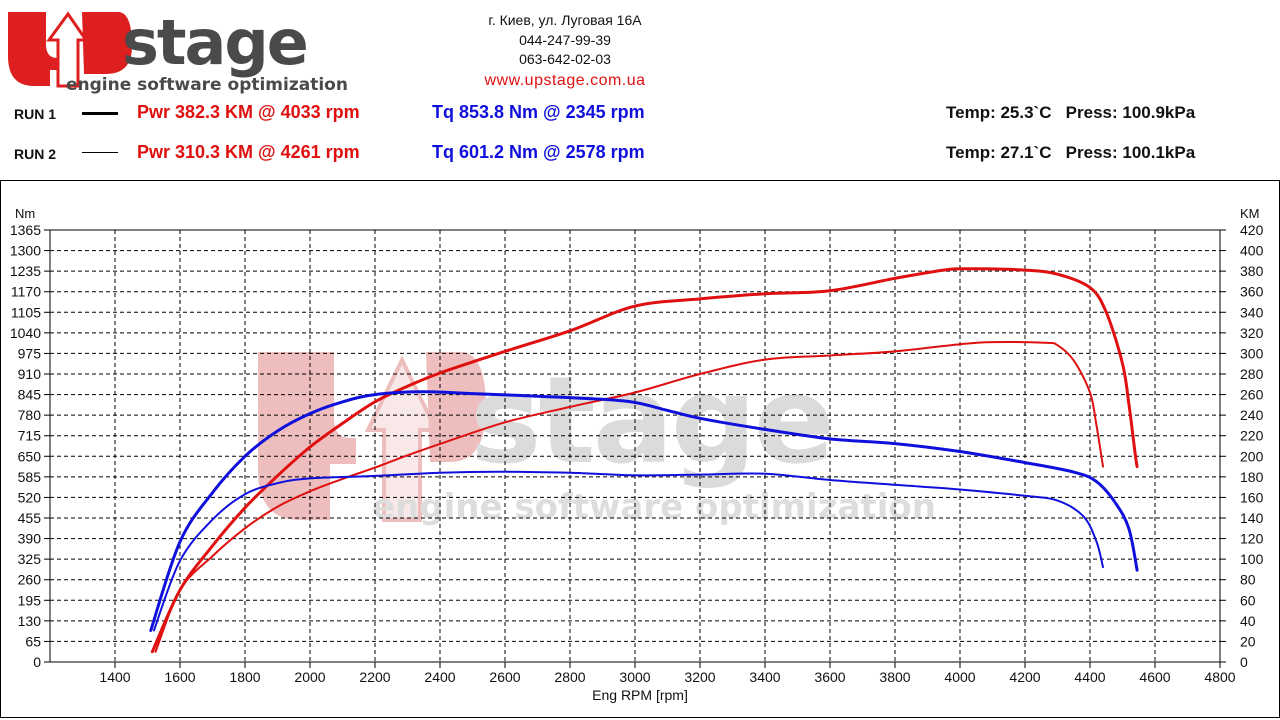 This screenshot has height=720, width=1280. I want to click on x-tick-label: 3400, so click(764, 677).